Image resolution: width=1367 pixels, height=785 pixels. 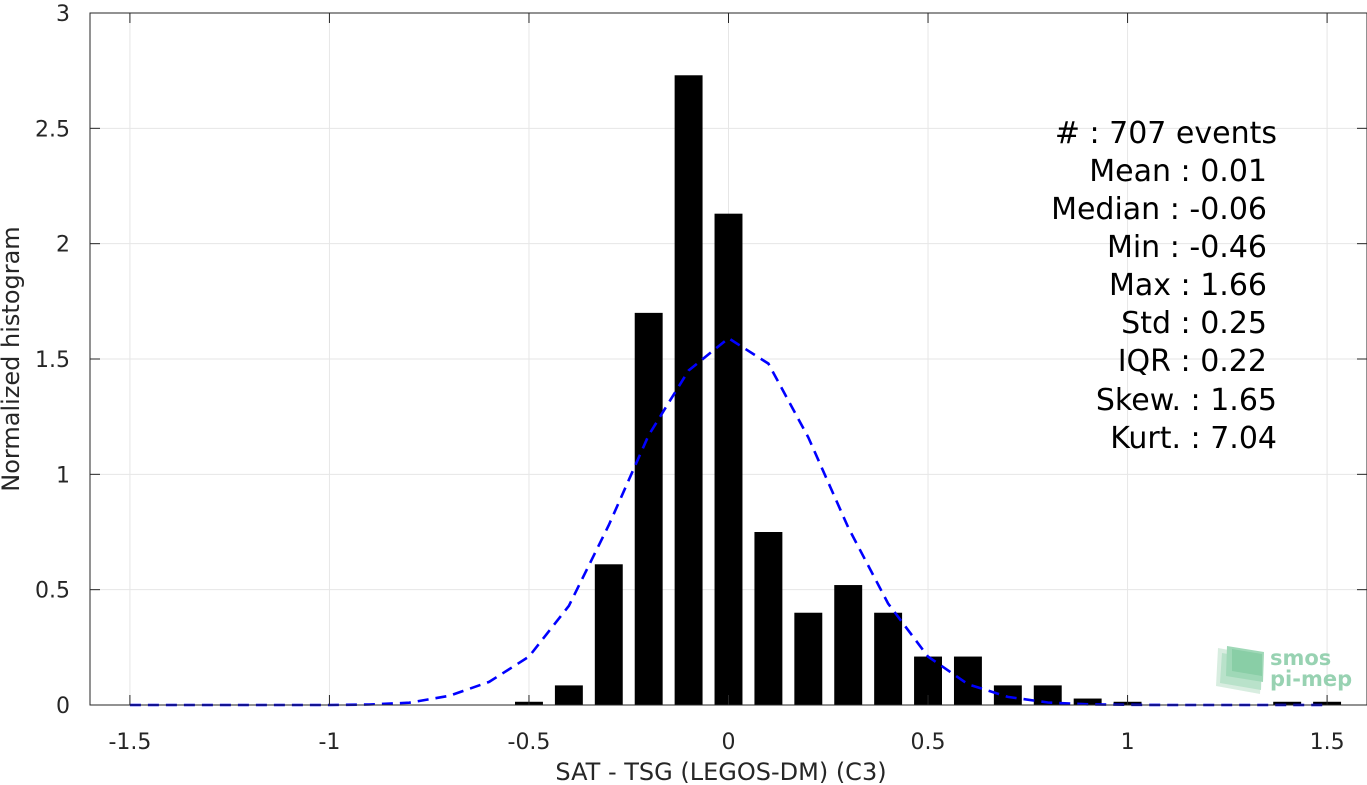 What do you see at coordinates (1188, 285) in the screenshot?
I see `stat-max: Max : 1.66` at bounding box center [1188, 285].